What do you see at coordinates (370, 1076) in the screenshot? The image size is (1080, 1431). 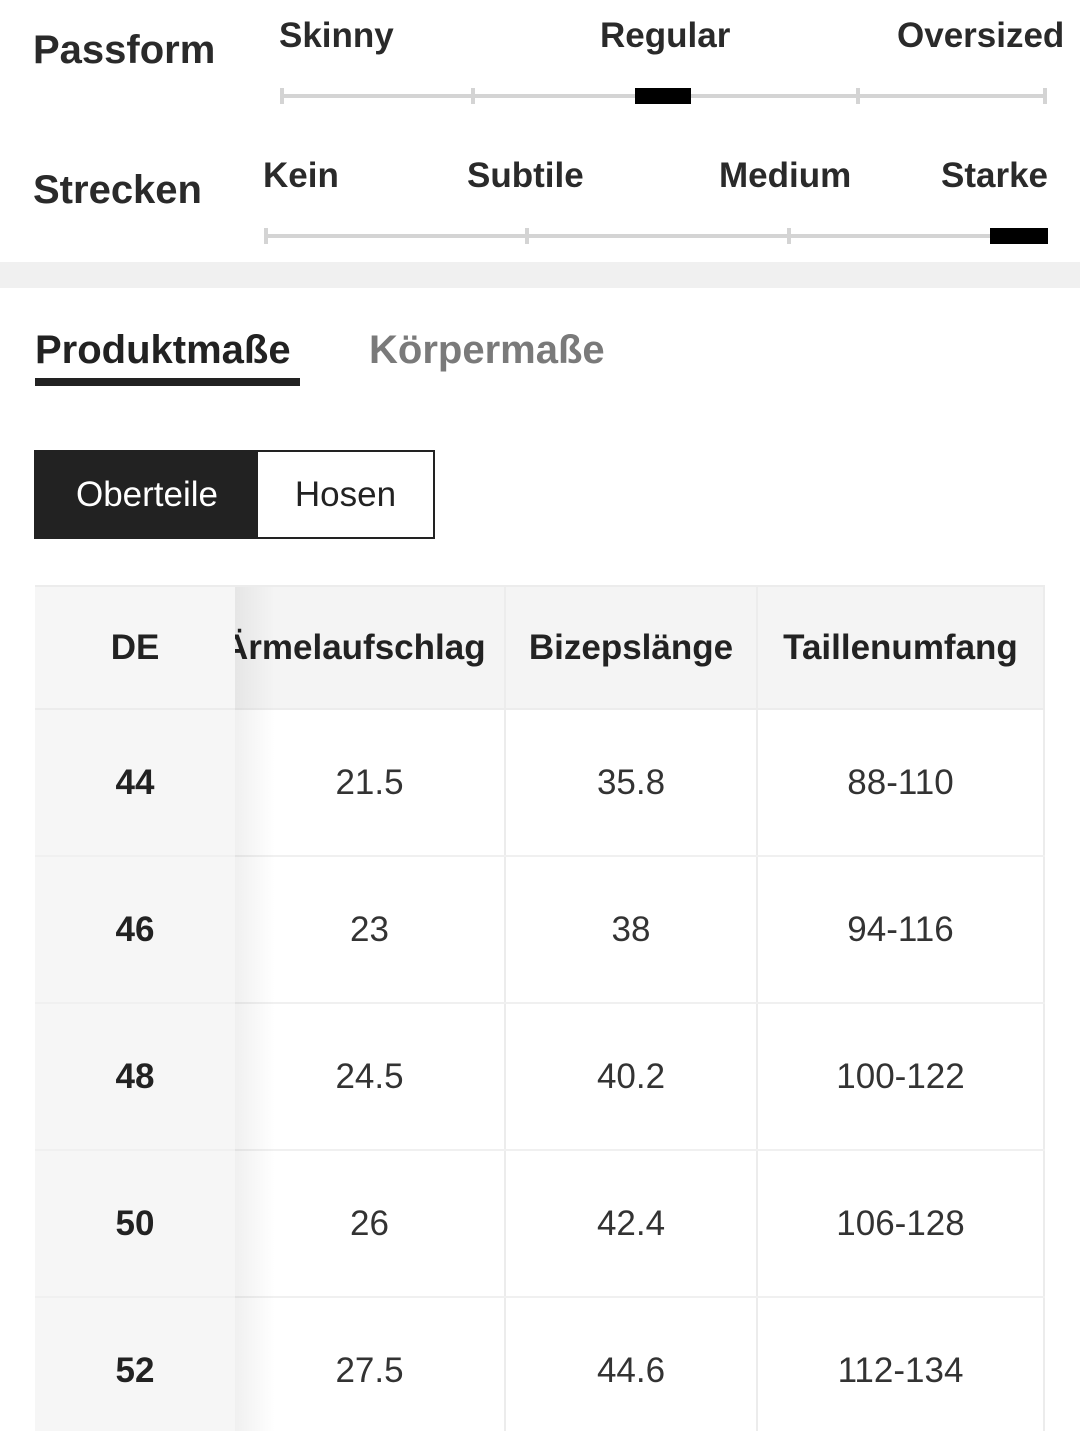 I see `table-cell: 24.5` at bounding box center [370, 1076].